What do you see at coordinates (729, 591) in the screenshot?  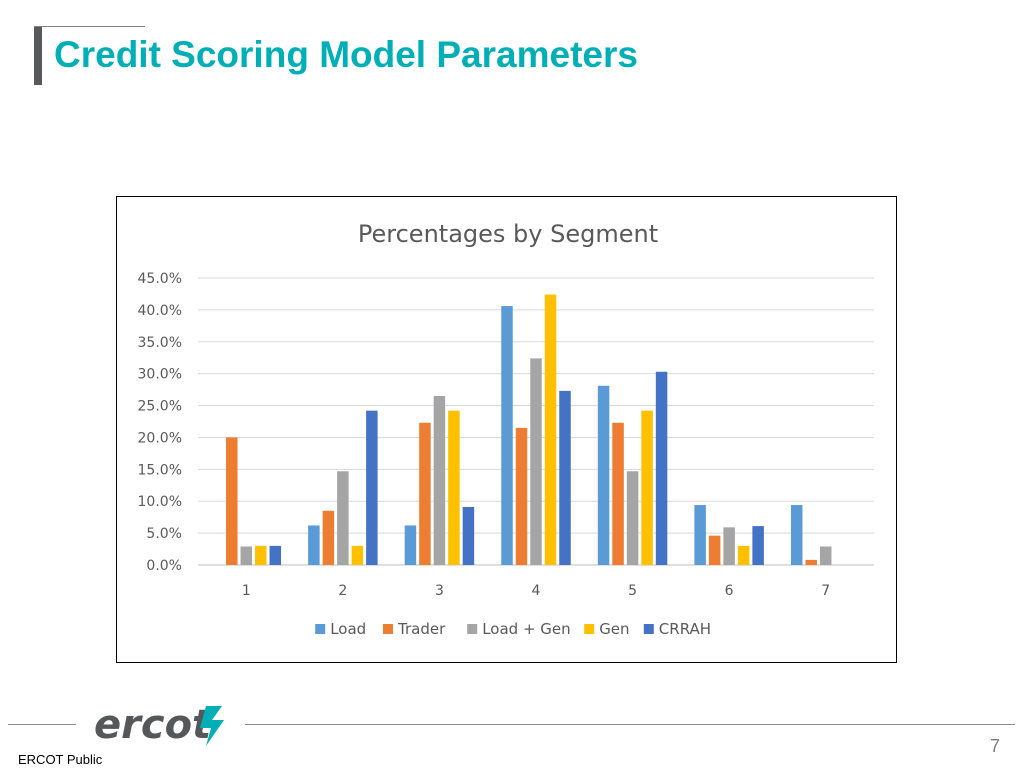 I see `x-tick-label: 6` at bounding box center [729, 591].